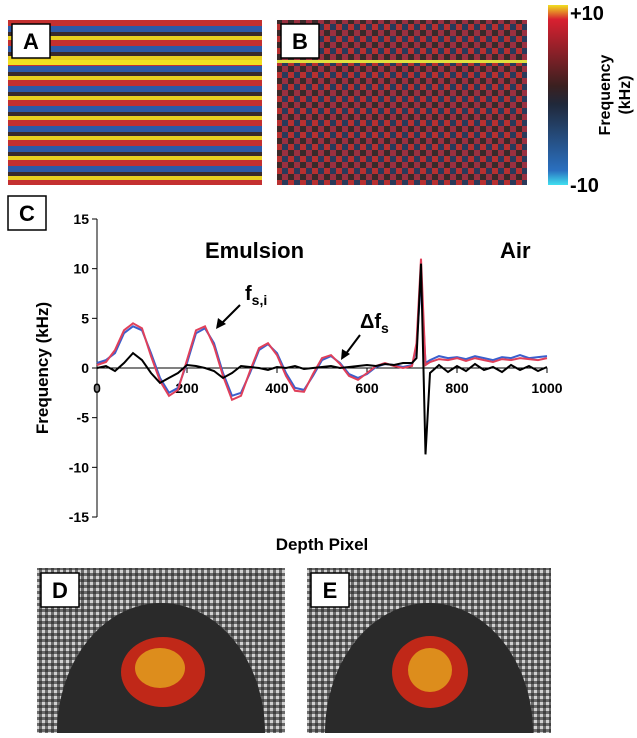 Image resolution: width=637 pixels, height=738 pixels. I want to click on panel-label: C, so click(27, 213).